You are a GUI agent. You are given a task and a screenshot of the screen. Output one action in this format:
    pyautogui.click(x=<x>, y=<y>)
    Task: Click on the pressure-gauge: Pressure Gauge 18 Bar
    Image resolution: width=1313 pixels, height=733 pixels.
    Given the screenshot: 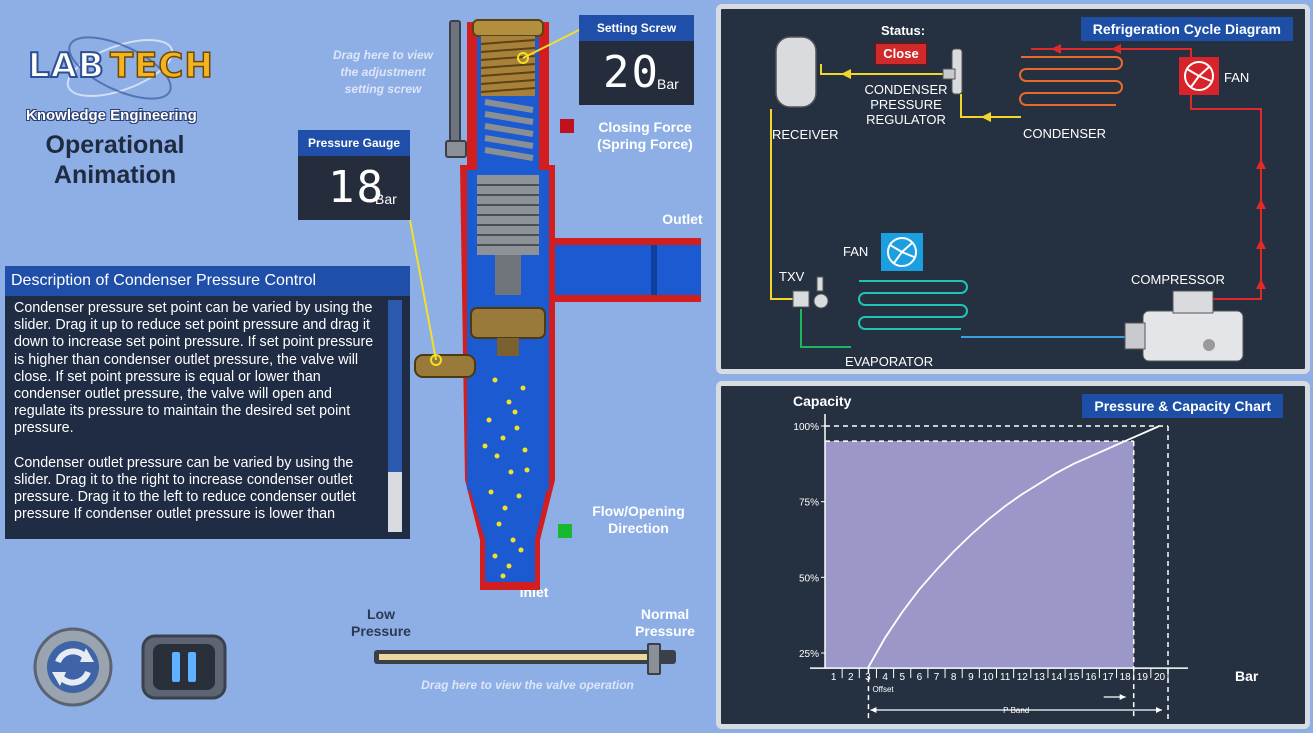 What is the action you would take?
    pyautogui.click(x=354, y=175)
    